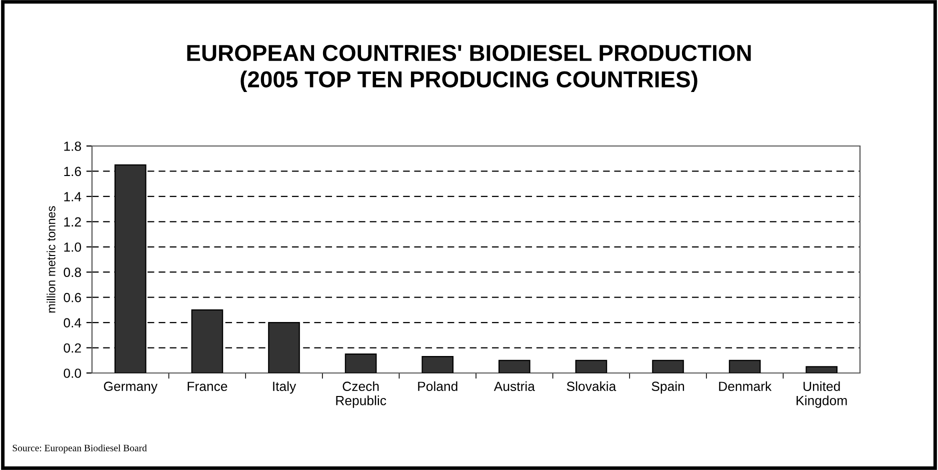 The height and width of the screenshot is (470, 938). I want to click on y-tick-label: 1.8, so click(73, 146).